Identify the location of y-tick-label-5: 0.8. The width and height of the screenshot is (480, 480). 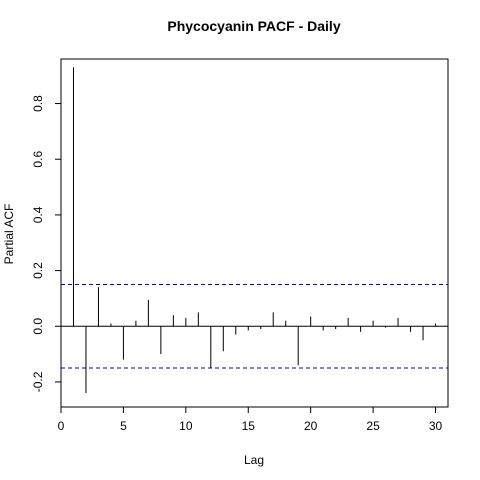
(38, 103).